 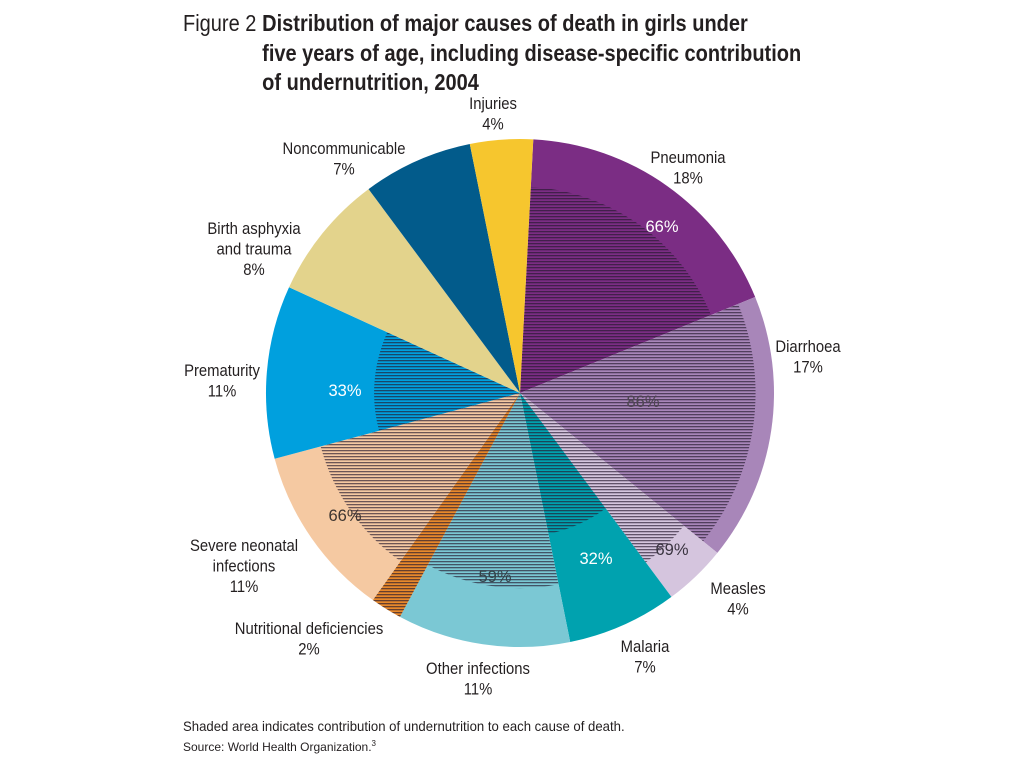 What do you see at coordinates (493, 104) in the screenshot?
I see `slice-label-injuries: Injuries` at bounding box center [493, 104].